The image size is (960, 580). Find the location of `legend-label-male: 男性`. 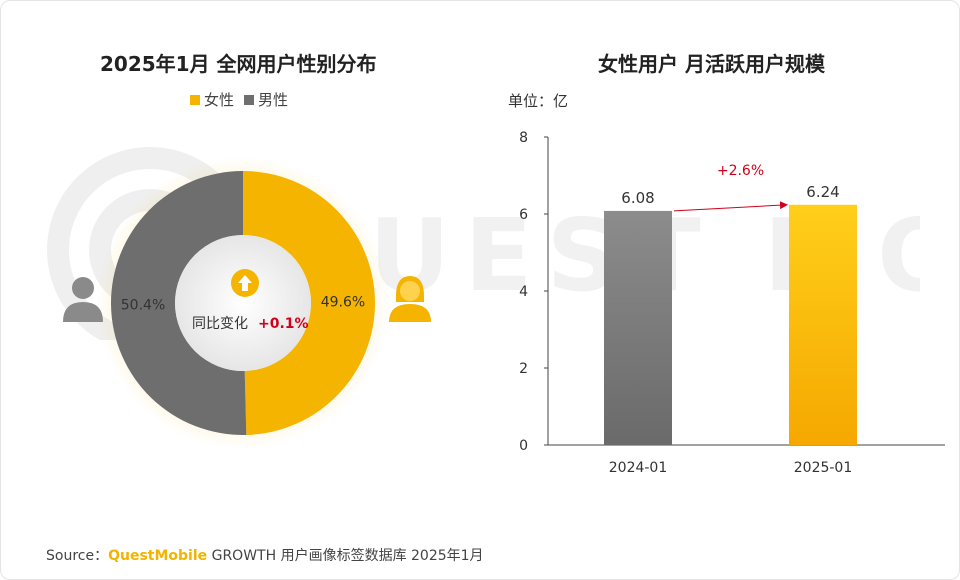

legend-label-male: 男性 is located at coordinates (273, 100).